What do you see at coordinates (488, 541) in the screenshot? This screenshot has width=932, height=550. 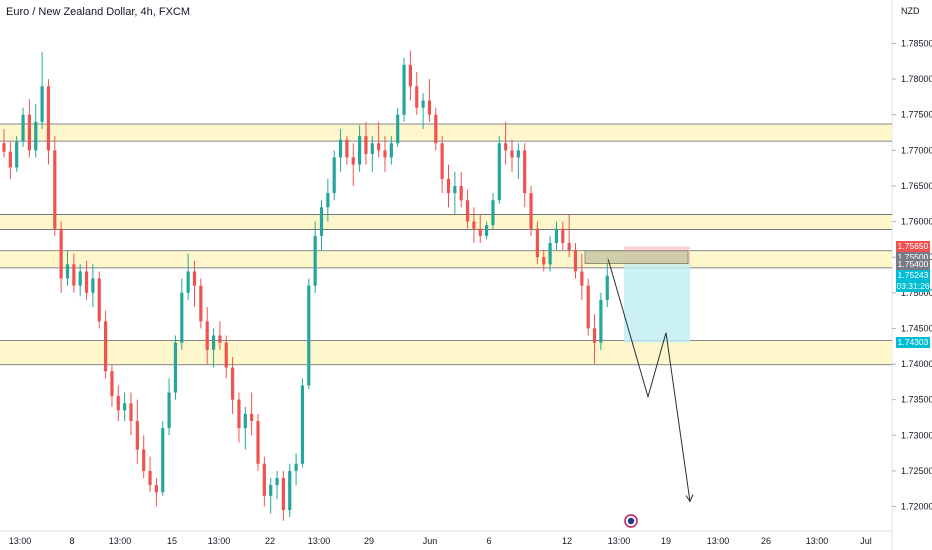 I see `x-tick-label: 6` at bounding box center [488, 541].